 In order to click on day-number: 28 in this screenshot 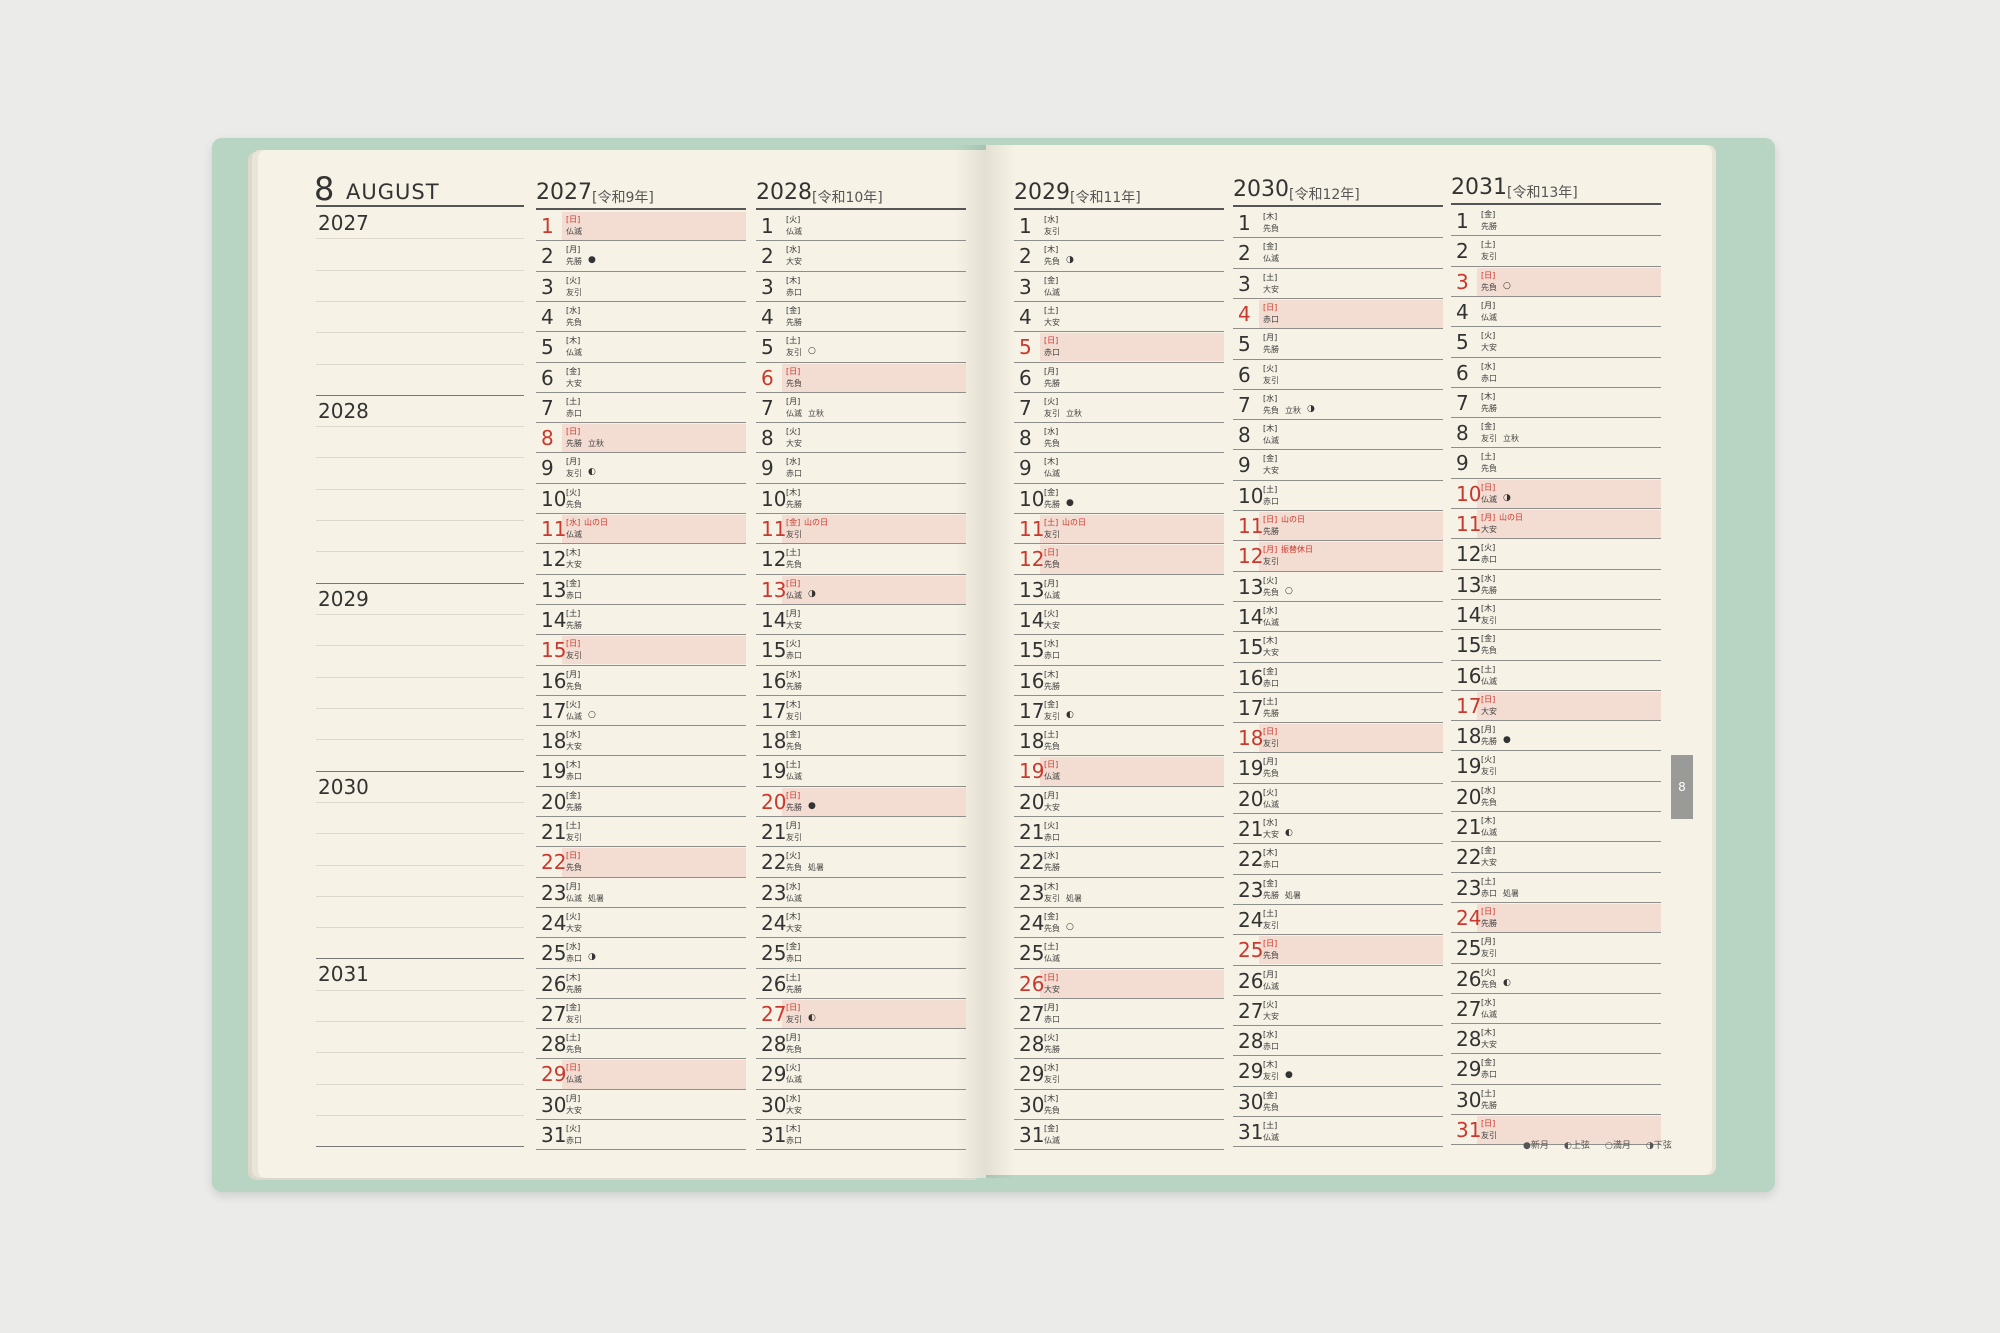, I will do `click(554, 1044)`.